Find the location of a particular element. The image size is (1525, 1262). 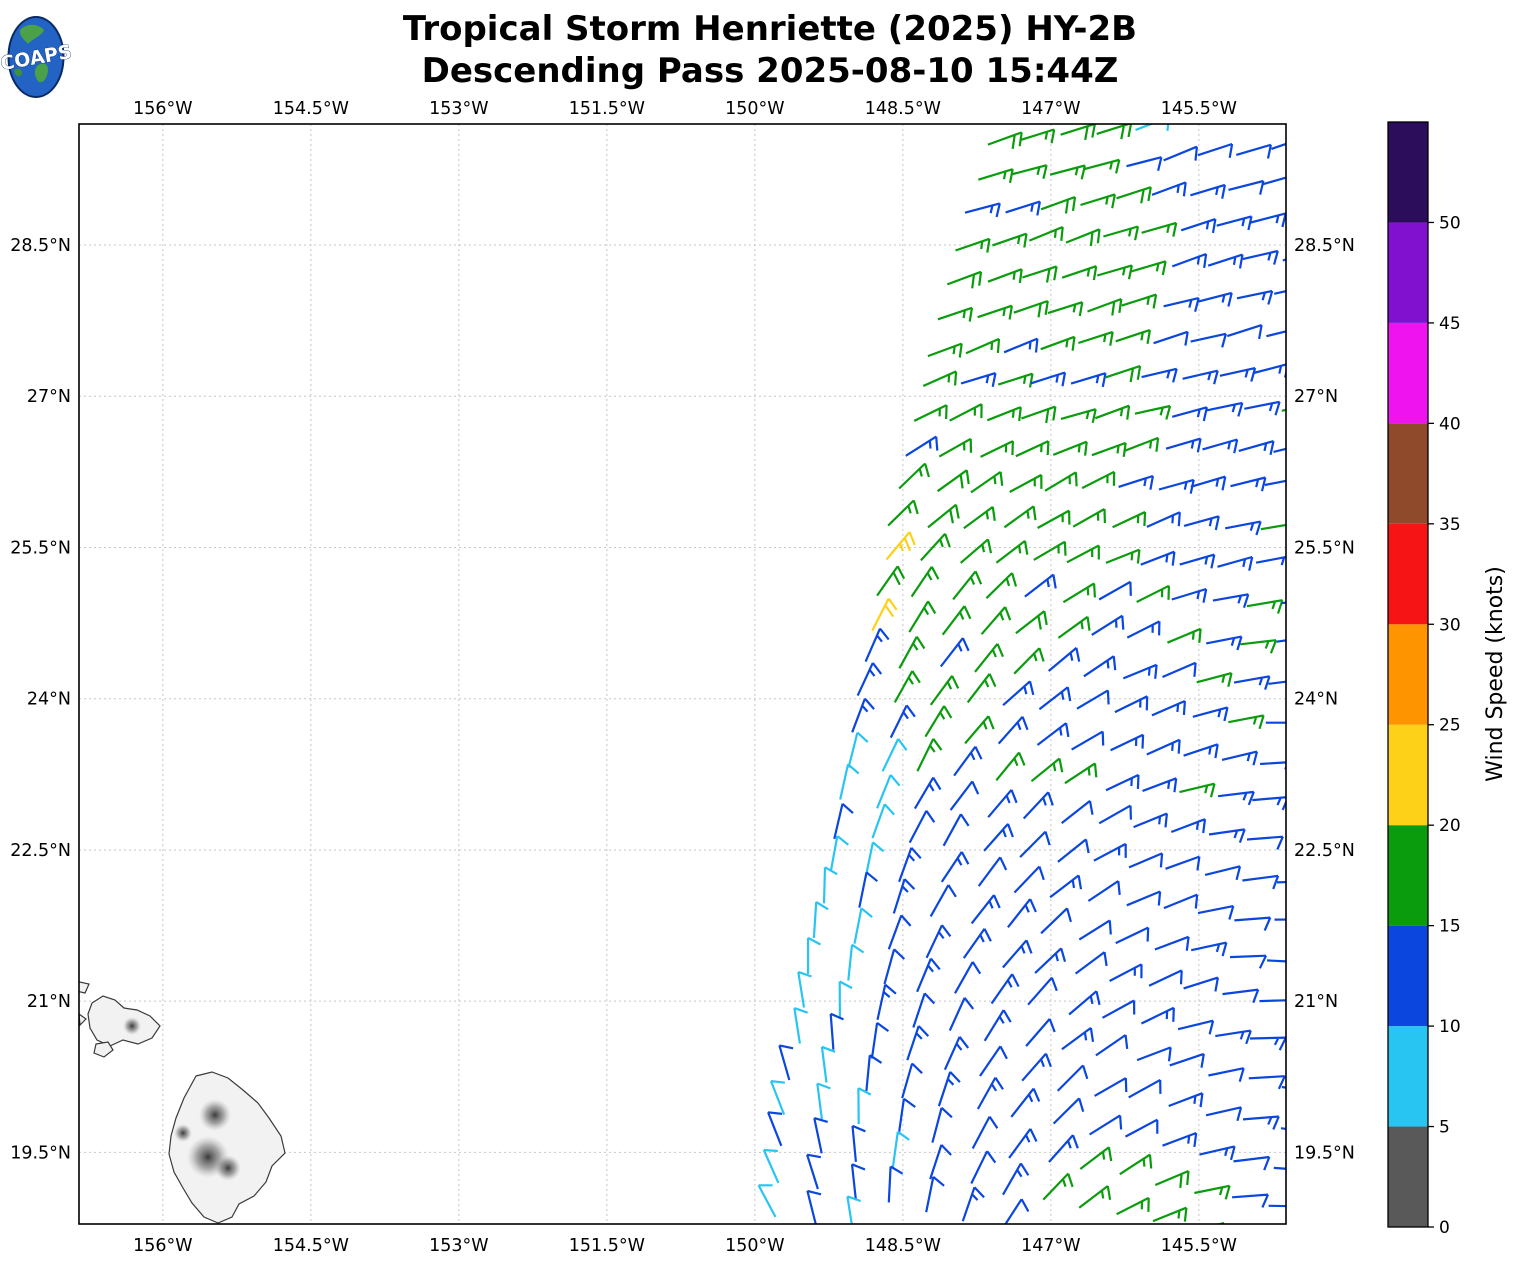

colorbar-tick-label: 35 is located at coordinates (1450, 525).